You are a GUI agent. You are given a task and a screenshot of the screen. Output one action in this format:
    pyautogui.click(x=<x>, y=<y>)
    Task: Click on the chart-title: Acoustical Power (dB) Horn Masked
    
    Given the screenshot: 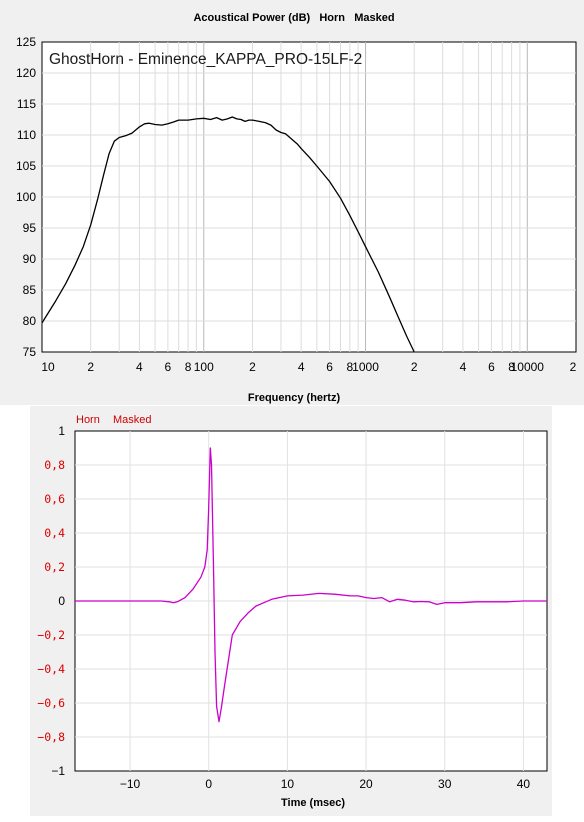 What is the action you would take?
    pyautogui.click(x=293, y=18)
    